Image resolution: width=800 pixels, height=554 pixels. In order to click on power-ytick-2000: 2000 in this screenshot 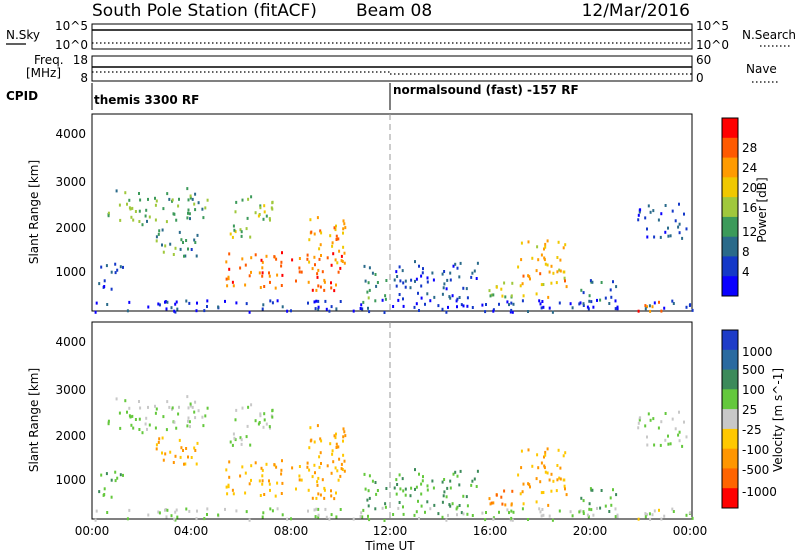, I will do `click(70, 228)`.